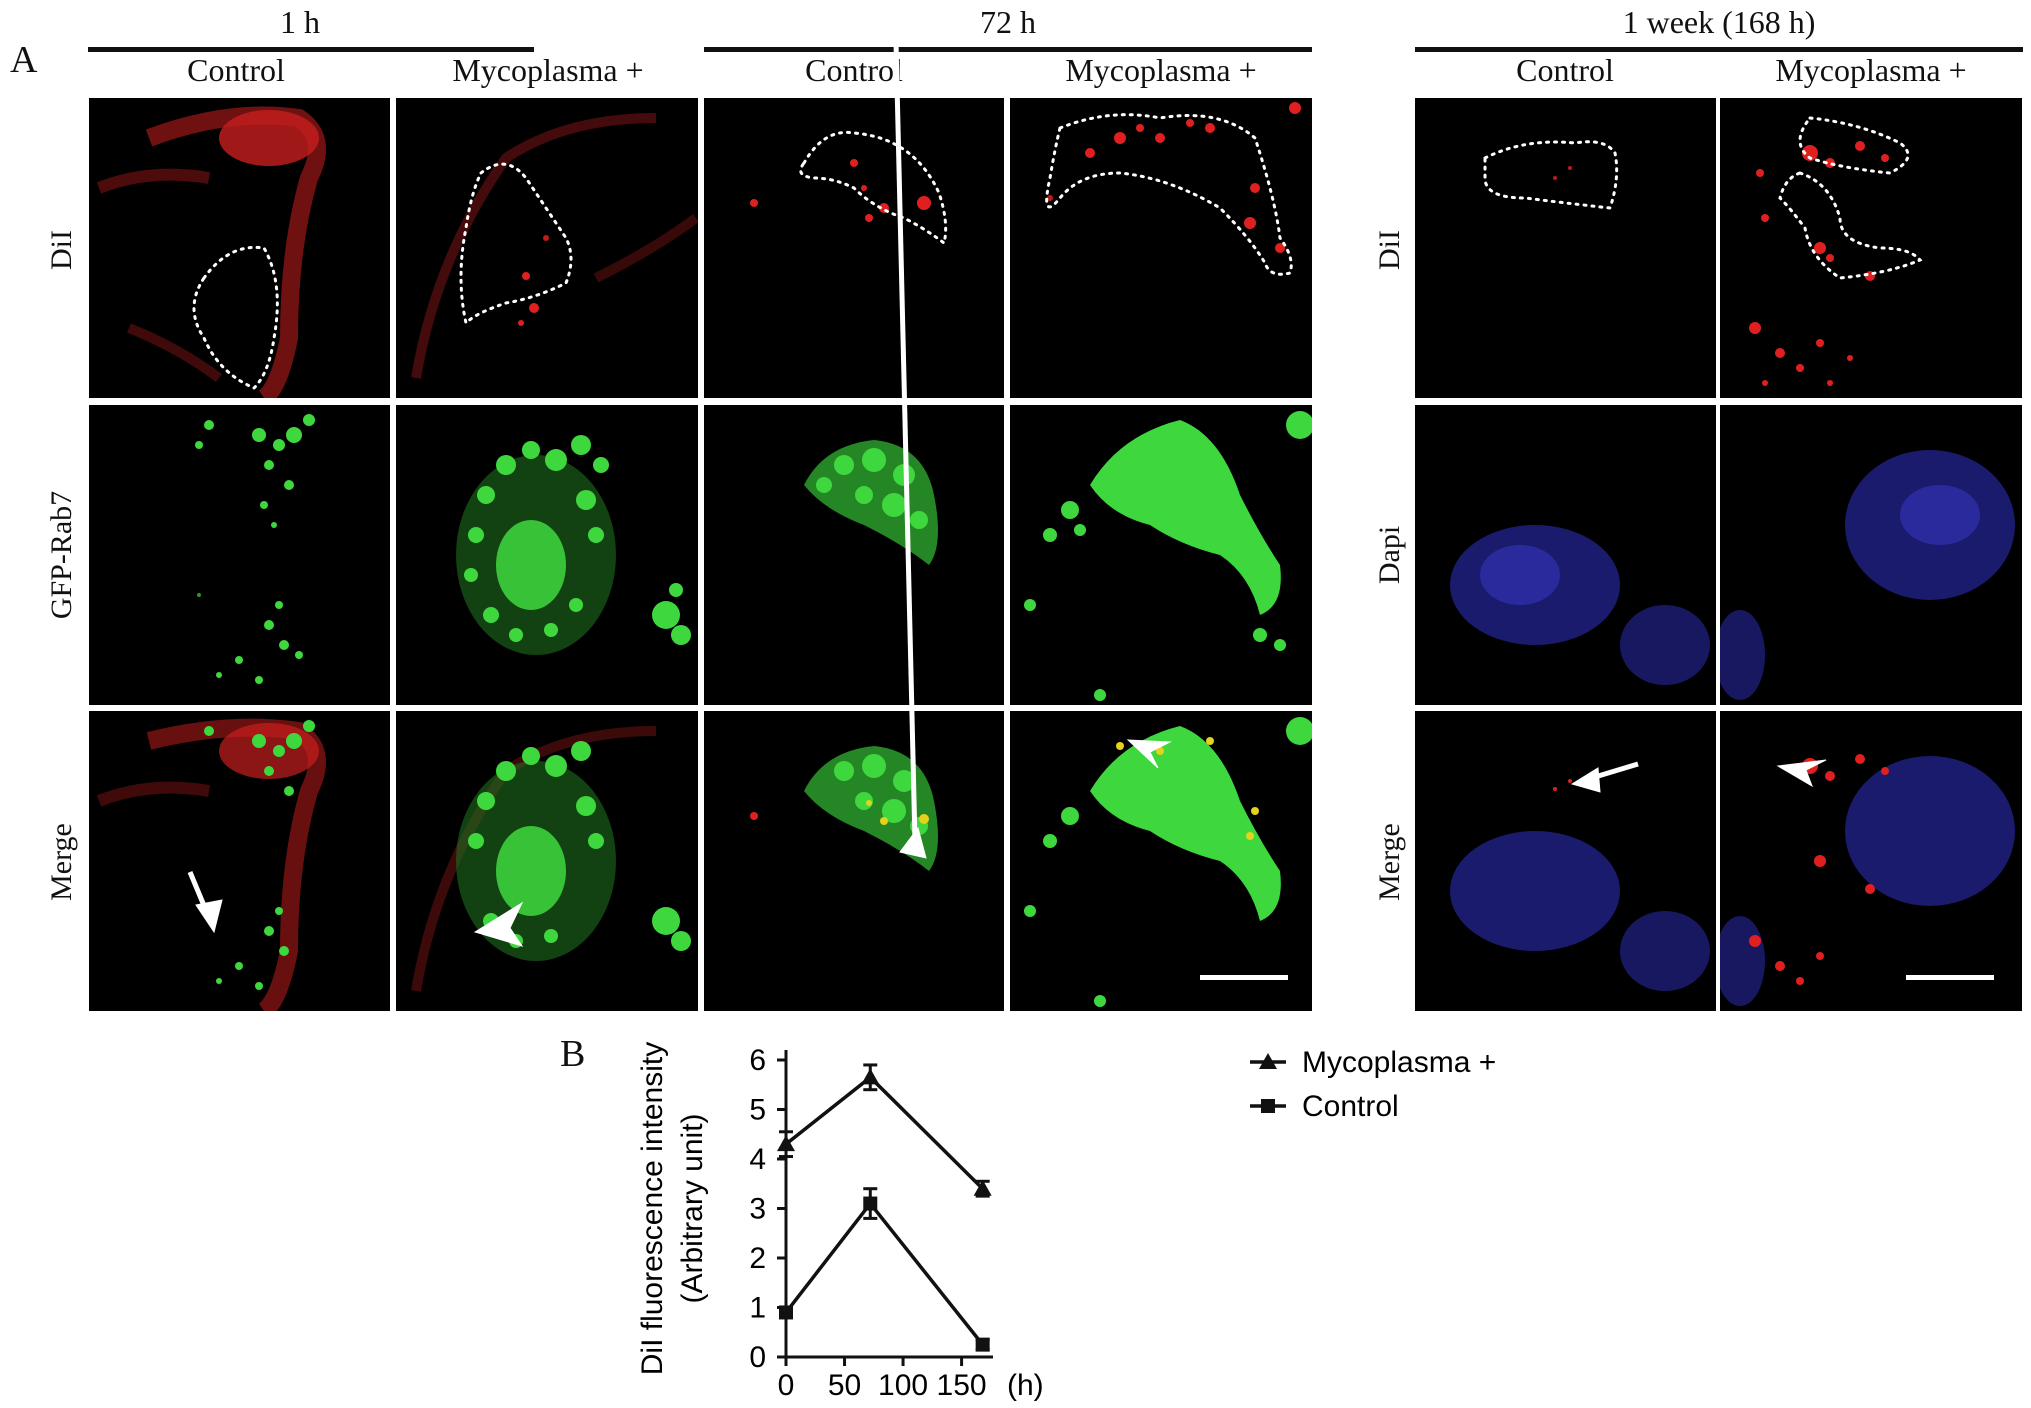  Describe the element at coordinates (962, 1385) in the screenshot. I see `x-tick-label: 150` at that location.